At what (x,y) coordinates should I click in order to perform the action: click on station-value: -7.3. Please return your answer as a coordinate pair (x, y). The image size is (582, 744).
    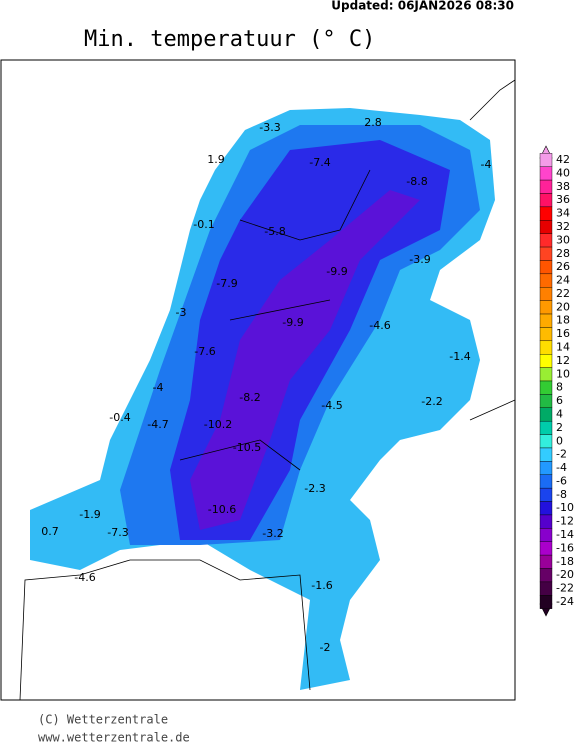
    Looking at the image, I should click on (117, 532).